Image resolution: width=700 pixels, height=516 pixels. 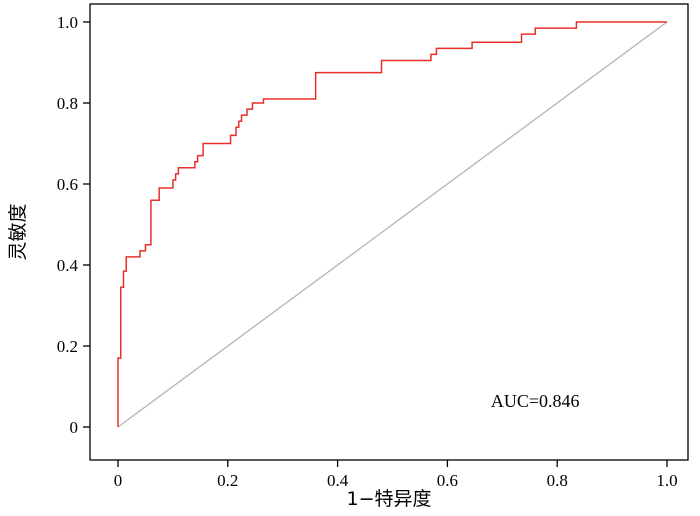 What do you see at coordinates (118, 480) in the screenshot?
I see `x-tick-label: 0` at bounding box center [118, 480].